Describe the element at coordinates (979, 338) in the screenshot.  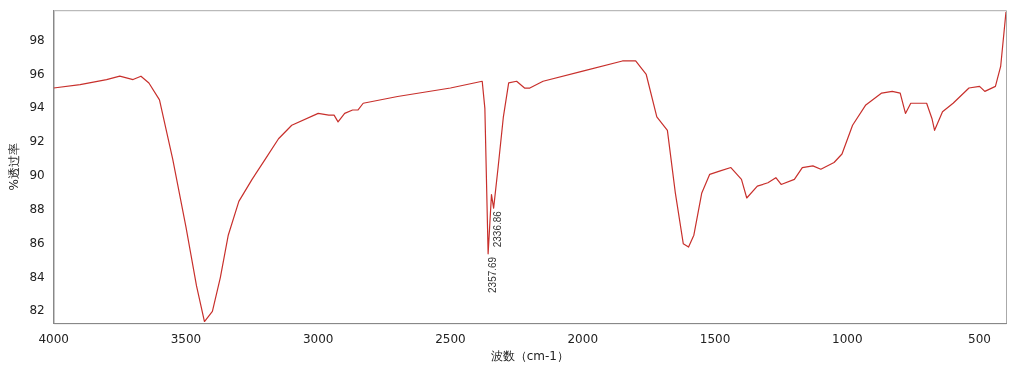
I see `x-tick-label: 500` at that location.